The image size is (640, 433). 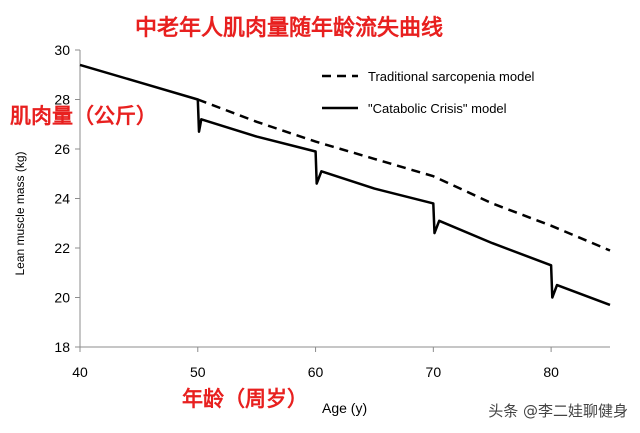 What do you see at coordinates (434, 372) in the screenshot?
I see `x-tick-label-70: 70` at bounding box center [434, 372].